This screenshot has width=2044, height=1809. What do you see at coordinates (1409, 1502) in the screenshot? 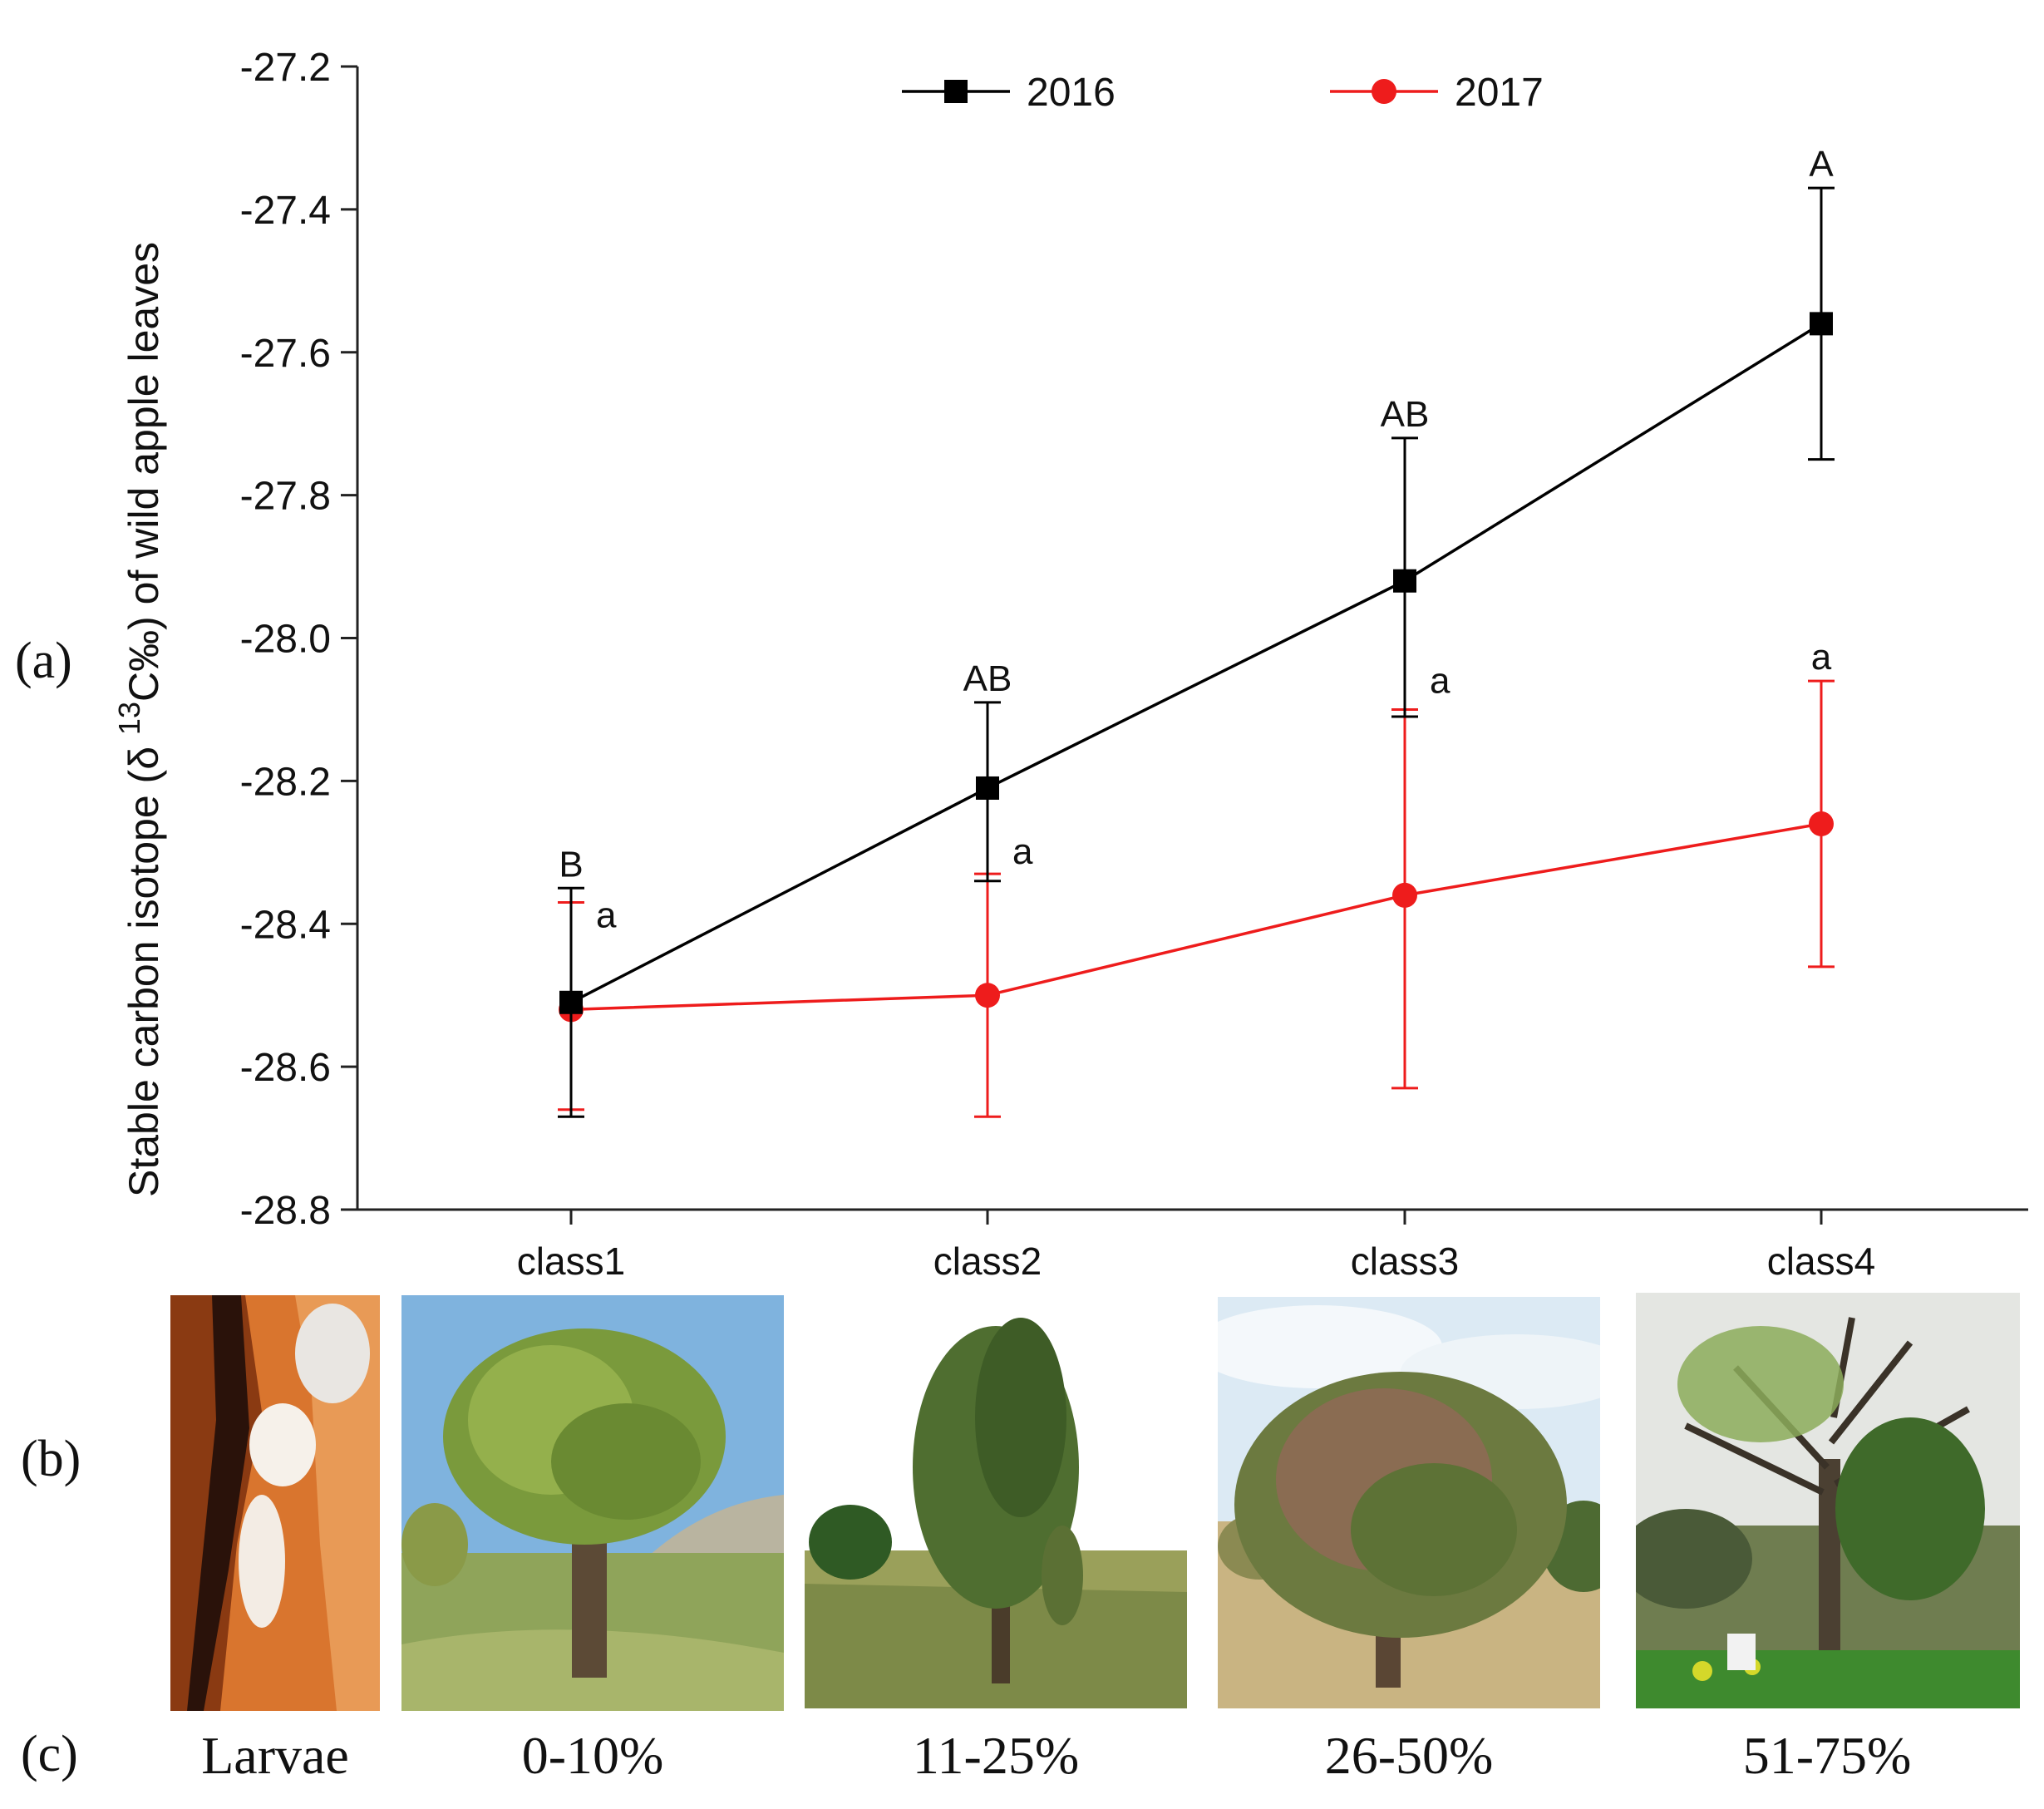
I see `tree-class3-photo` at bounding box center [1409, 1502].